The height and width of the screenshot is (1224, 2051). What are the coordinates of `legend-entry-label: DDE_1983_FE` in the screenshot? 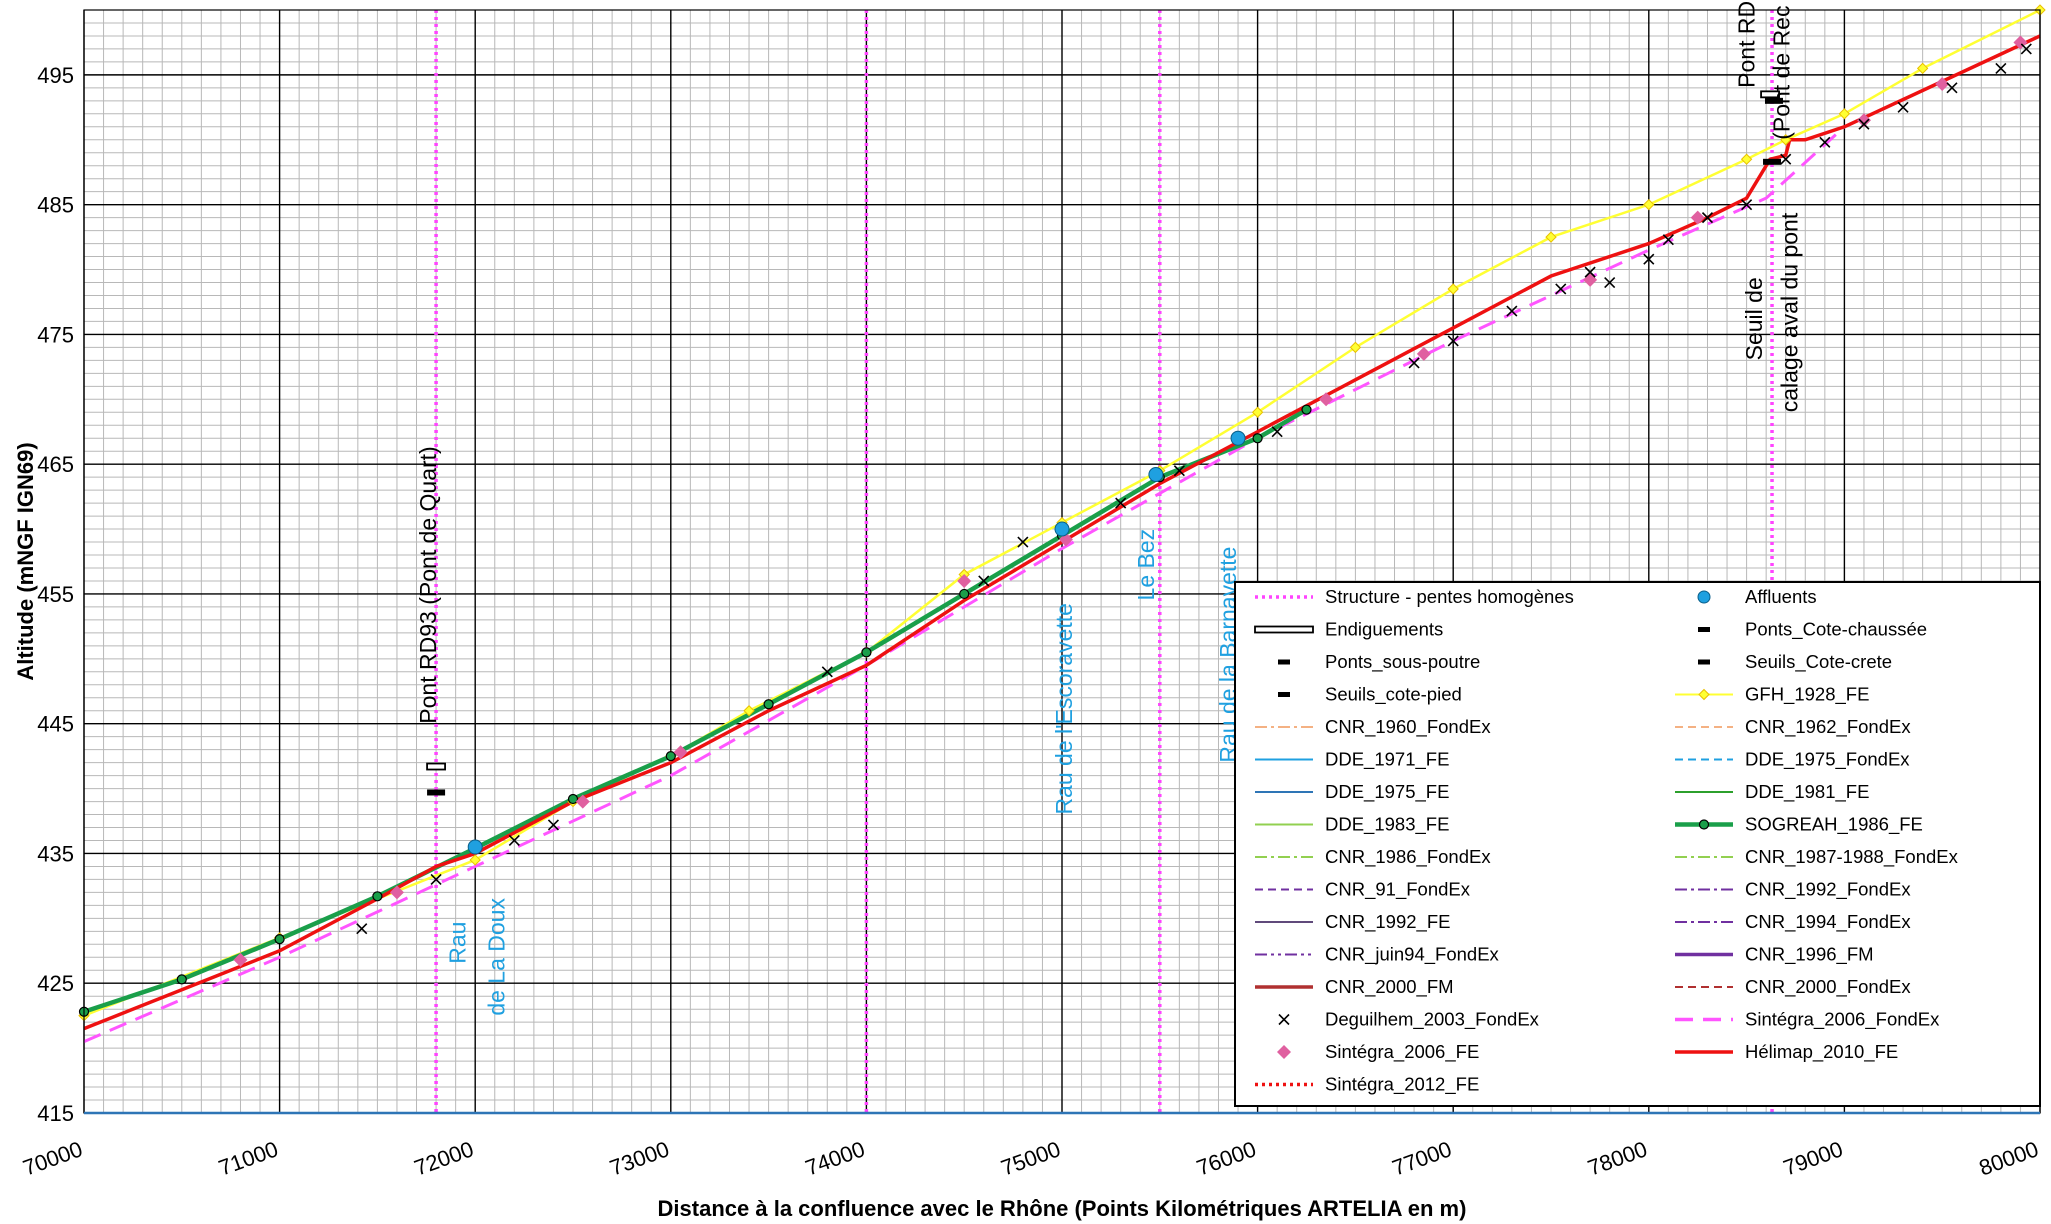 It's located at (1387, 825).